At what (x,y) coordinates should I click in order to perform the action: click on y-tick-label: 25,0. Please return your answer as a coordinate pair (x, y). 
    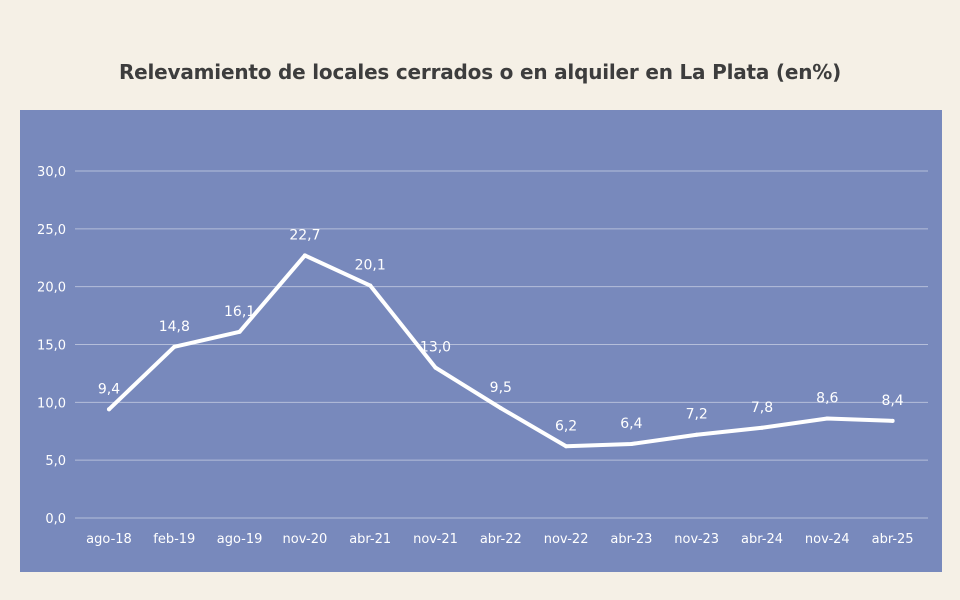
    Looking at the image, I should click on (51, 230).